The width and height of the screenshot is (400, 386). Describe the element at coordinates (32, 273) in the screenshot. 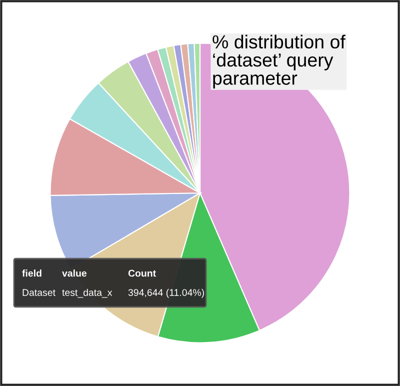

I see `text: field` at that location.